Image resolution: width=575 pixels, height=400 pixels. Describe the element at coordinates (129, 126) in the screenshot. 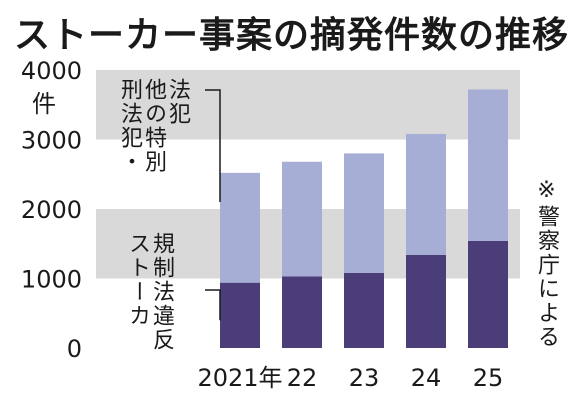

I see `series-label-upper-col1: 刑法犯・` at that location.